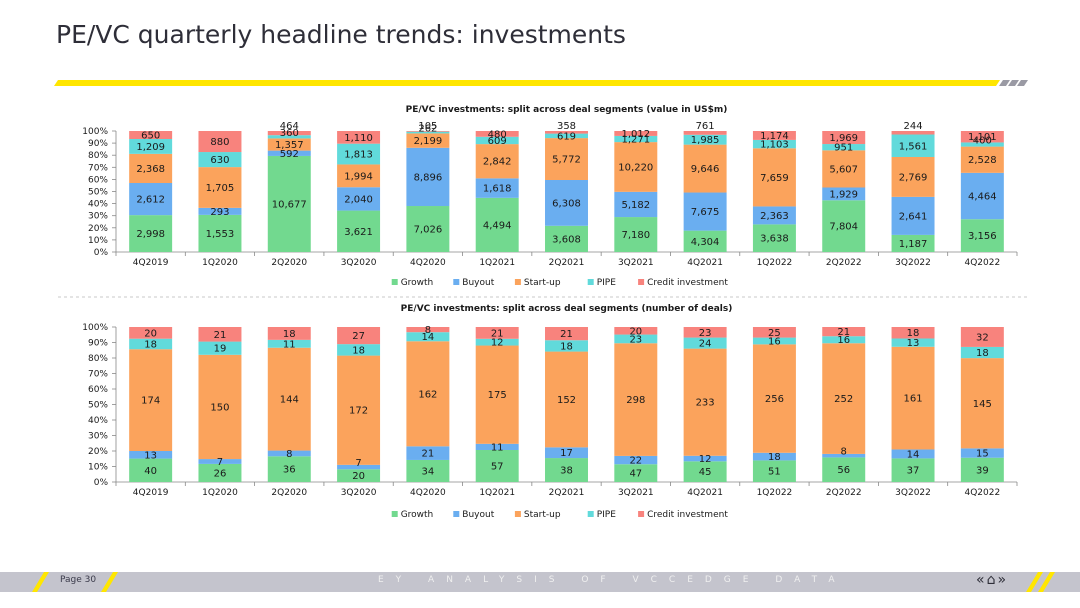 The height and width of the screenshot is (608, 1080). What do you see at coordinates (912, 126) in the screenshot?
I see `data-label: 244` at bounding box center [912, 126].